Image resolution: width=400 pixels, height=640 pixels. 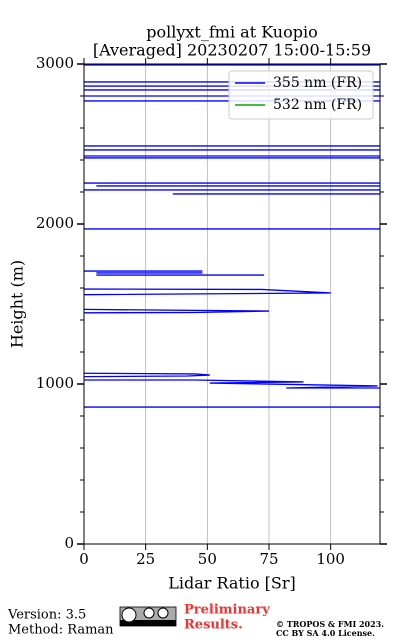 What do you see at coordinates (145, 559) in the screenshot?
I see `x-tick-label: 25` at bounding box center [145, 559].